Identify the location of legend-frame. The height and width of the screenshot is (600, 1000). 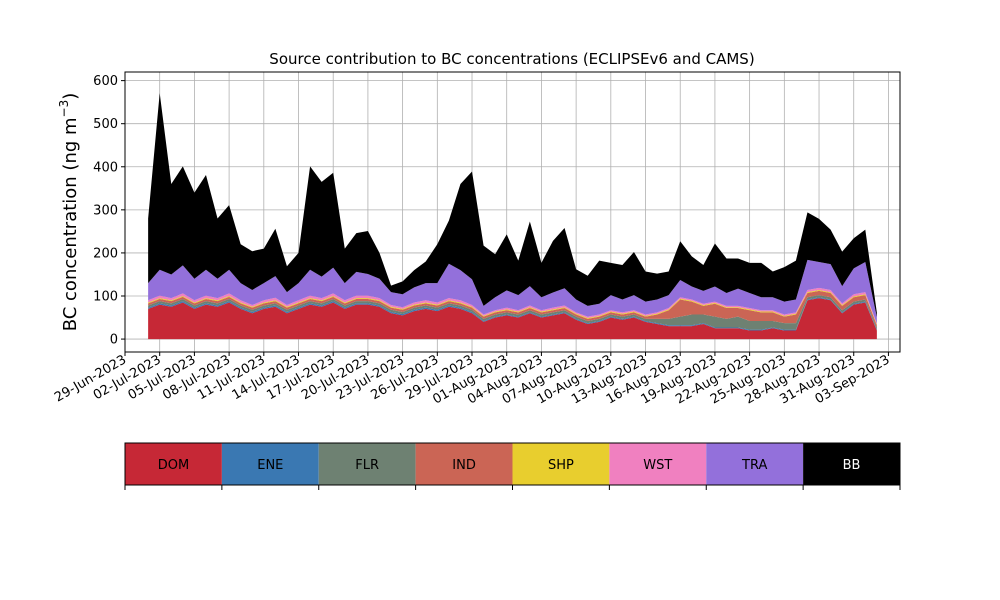
(512, 464).